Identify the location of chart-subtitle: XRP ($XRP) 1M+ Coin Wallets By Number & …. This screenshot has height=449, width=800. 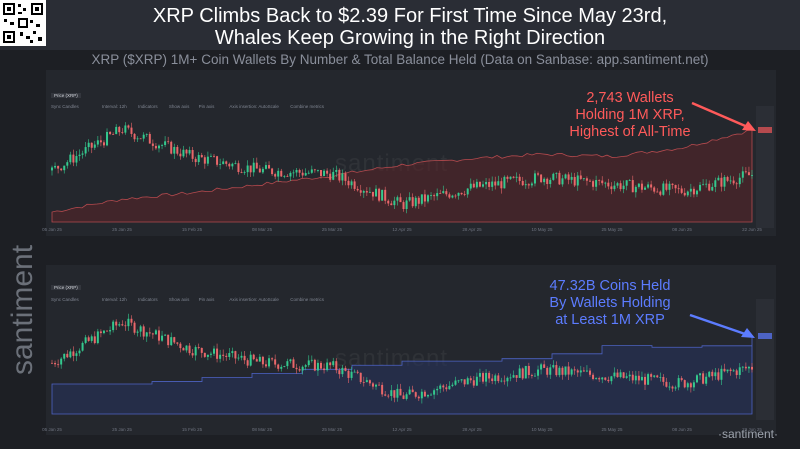
(400, 59).